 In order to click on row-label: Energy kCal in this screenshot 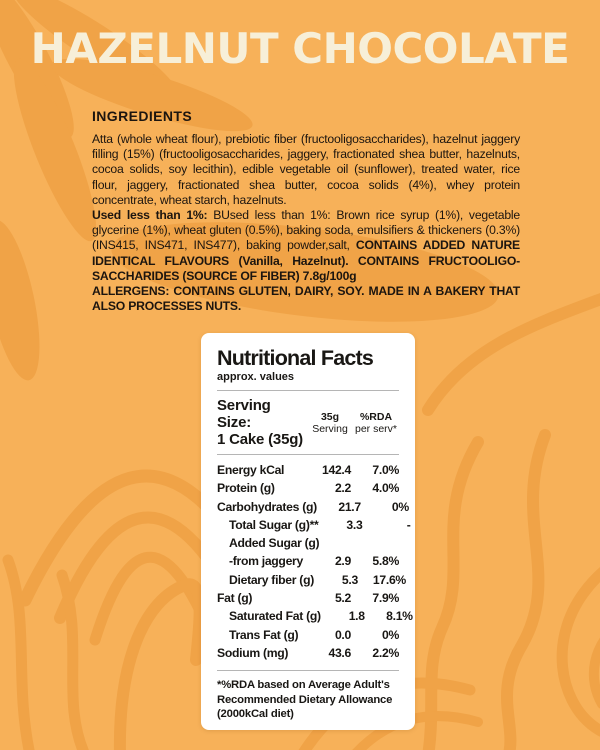, I will do `click(251, 470)`.